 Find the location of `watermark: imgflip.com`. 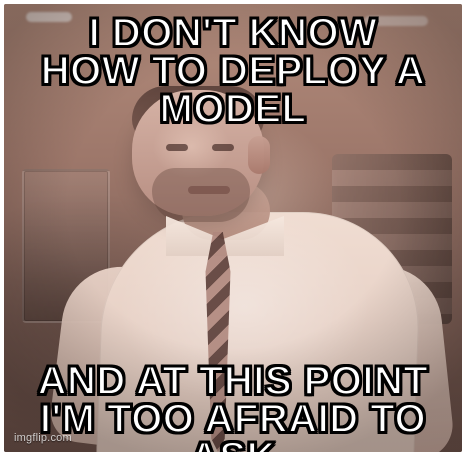

watermark: imgflip.com is located at coordinates (43, 438).